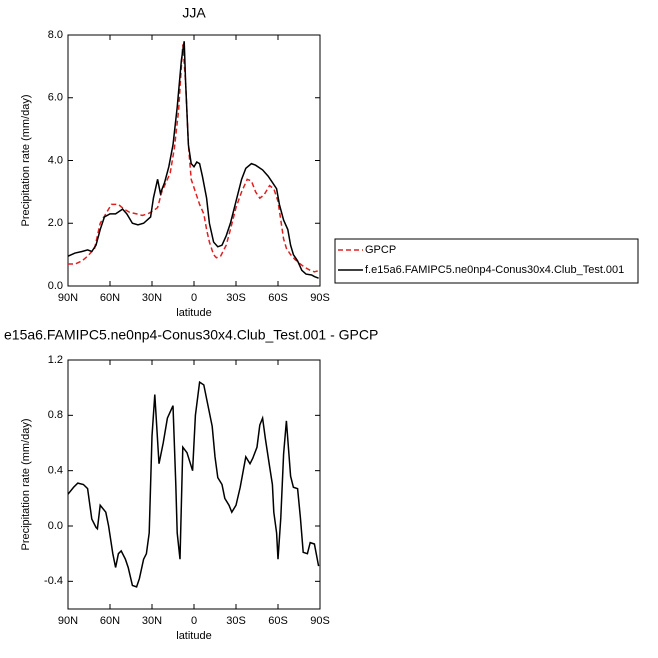  Describe the element at coordinates (55, 471) in the screenshot. I see `y-tick-label: 0.4` at that location.